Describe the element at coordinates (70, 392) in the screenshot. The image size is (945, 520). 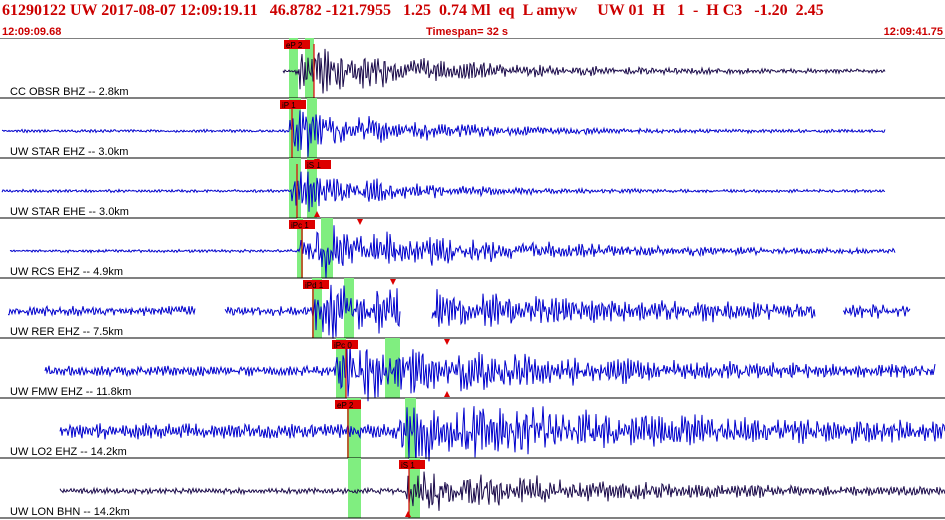
I see `station-label: UW FMW EHZ -- 11.8km` at that location.